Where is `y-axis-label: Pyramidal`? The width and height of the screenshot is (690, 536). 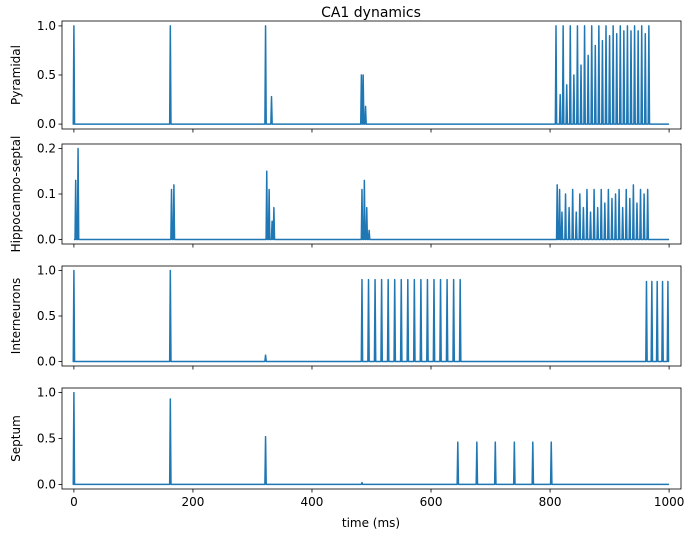
y-axis-label: Pyramidal is located at coordinates (16, 75).